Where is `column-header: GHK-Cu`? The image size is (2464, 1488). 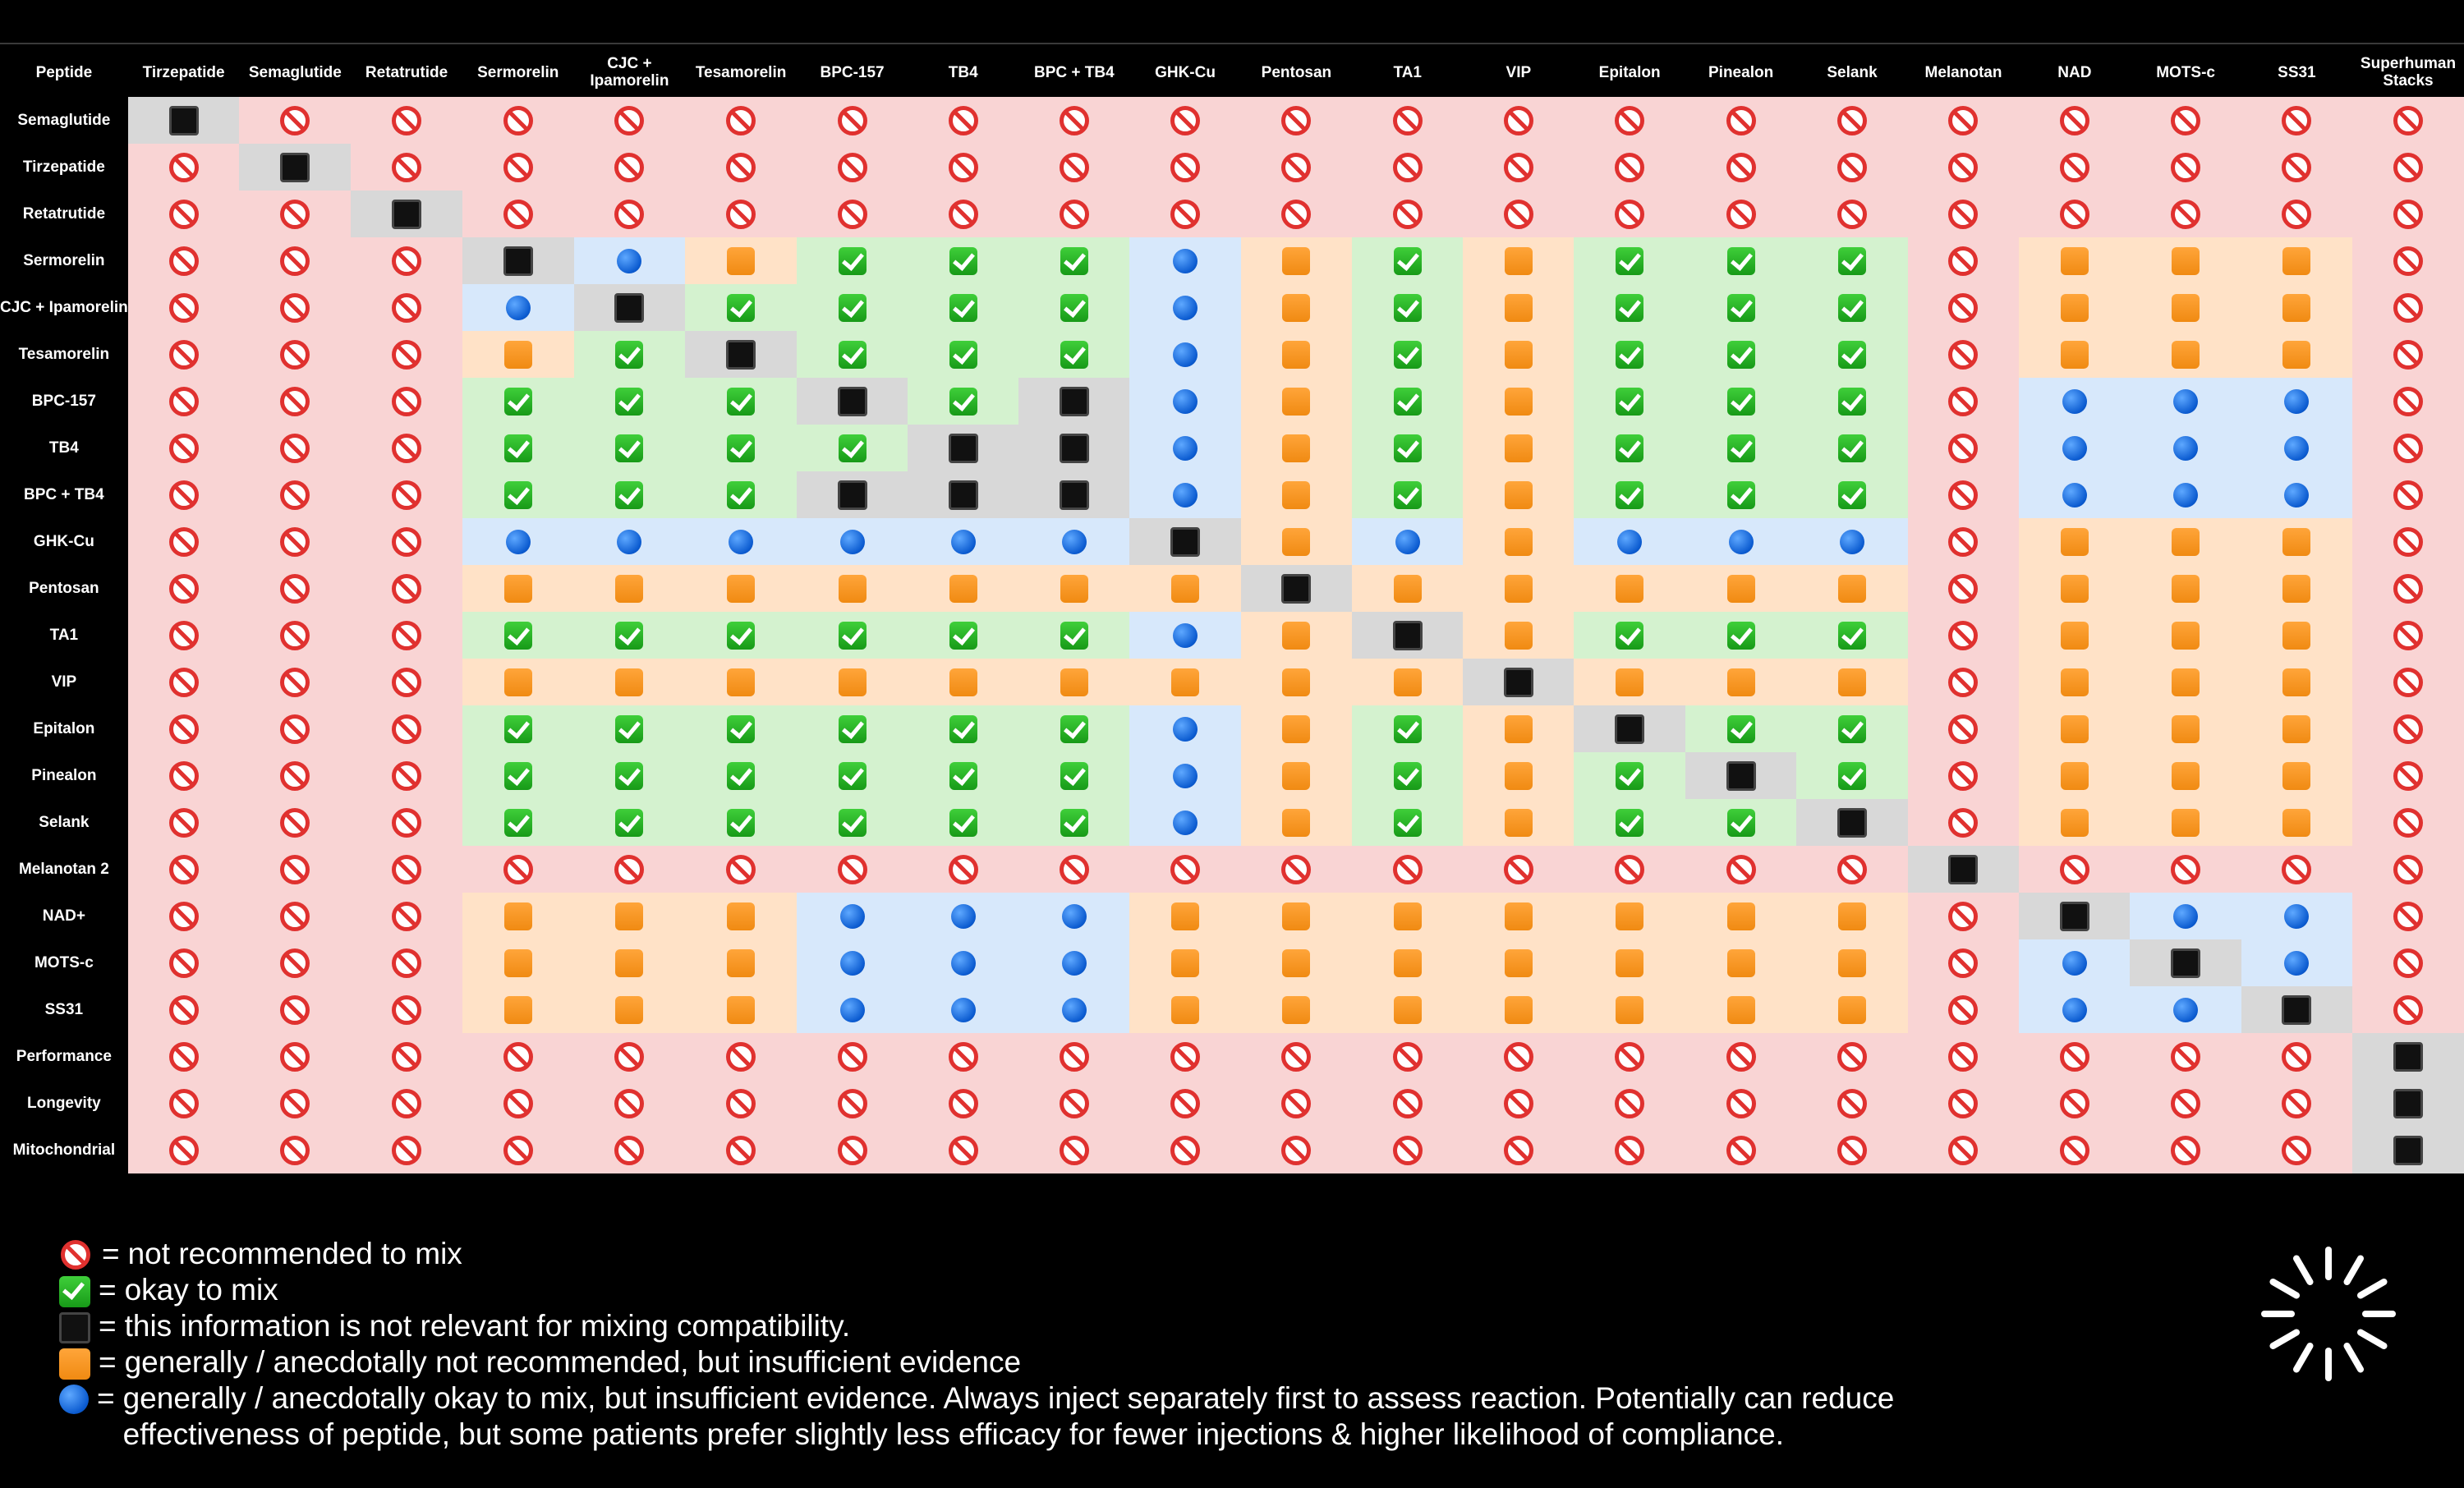 column-header: GHK-Cu is located at coordinates (1185, 72).